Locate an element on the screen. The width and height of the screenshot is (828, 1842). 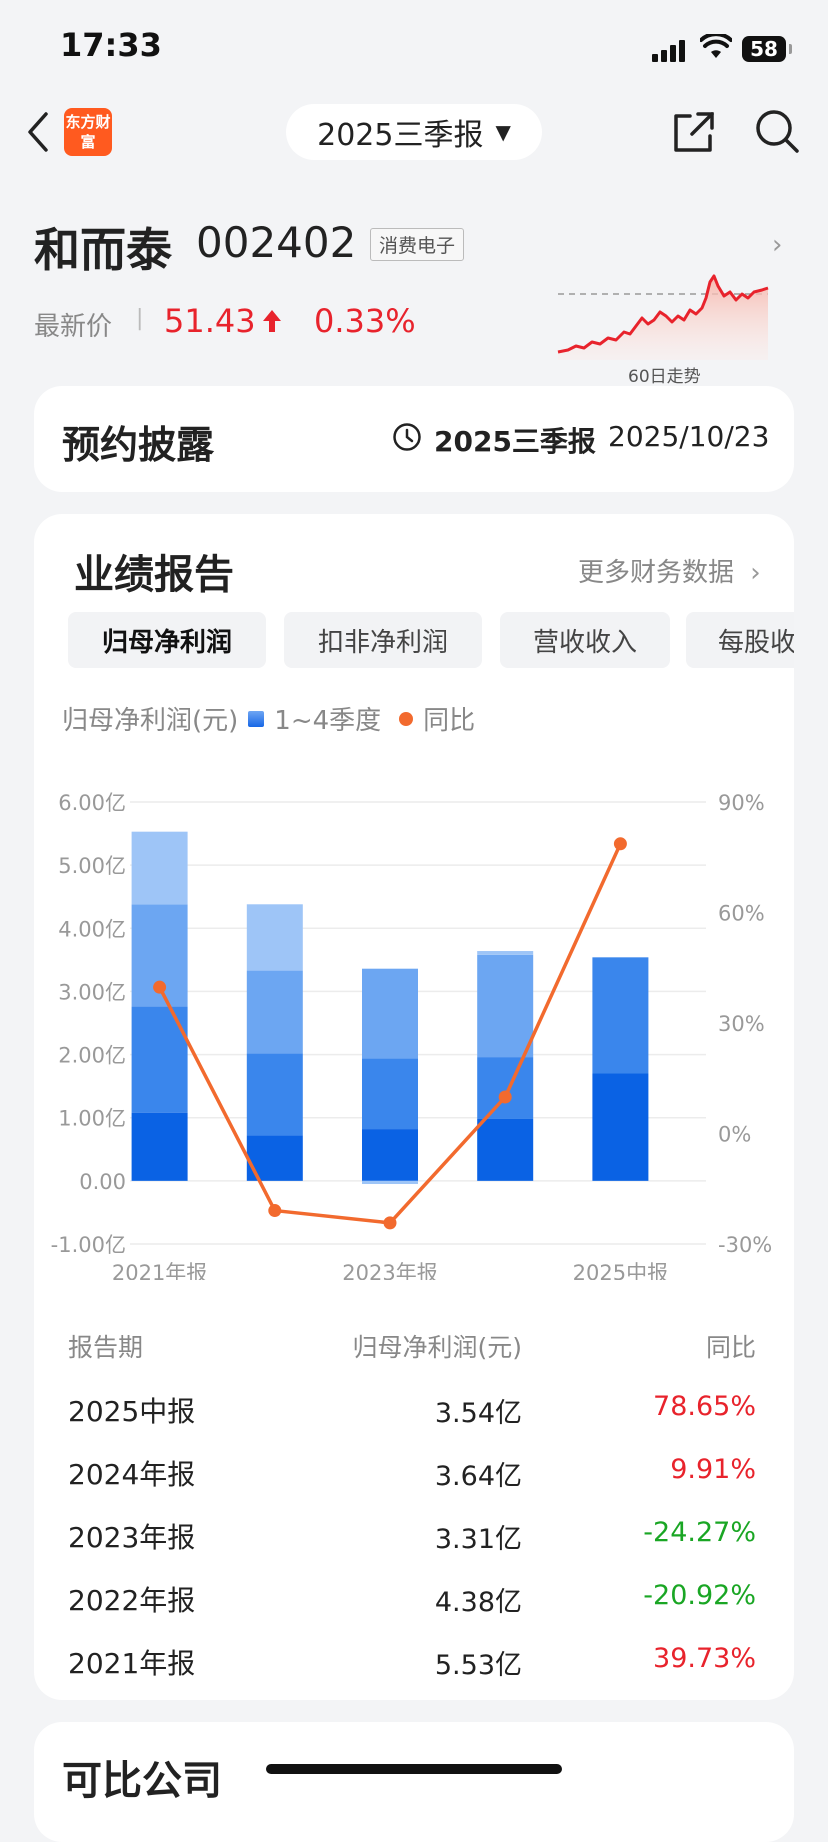
tab-deducted-net-profit: 扣非净利润 is located at coordinates (383, 640).